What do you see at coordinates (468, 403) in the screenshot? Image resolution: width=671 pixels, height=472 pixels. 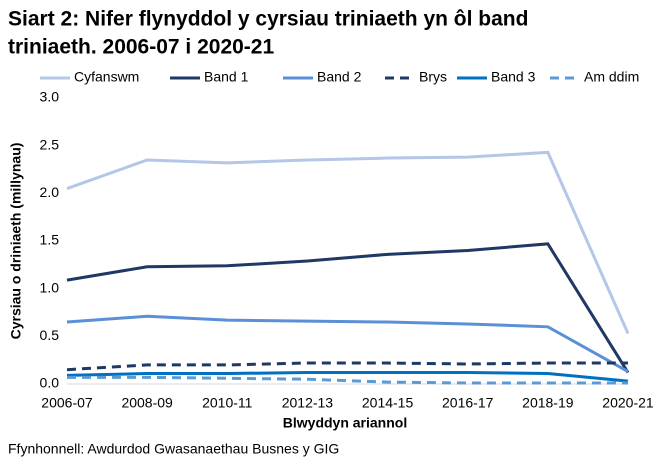 I see `x-tick-label: 2016-17` at bounding box center [468, 403].